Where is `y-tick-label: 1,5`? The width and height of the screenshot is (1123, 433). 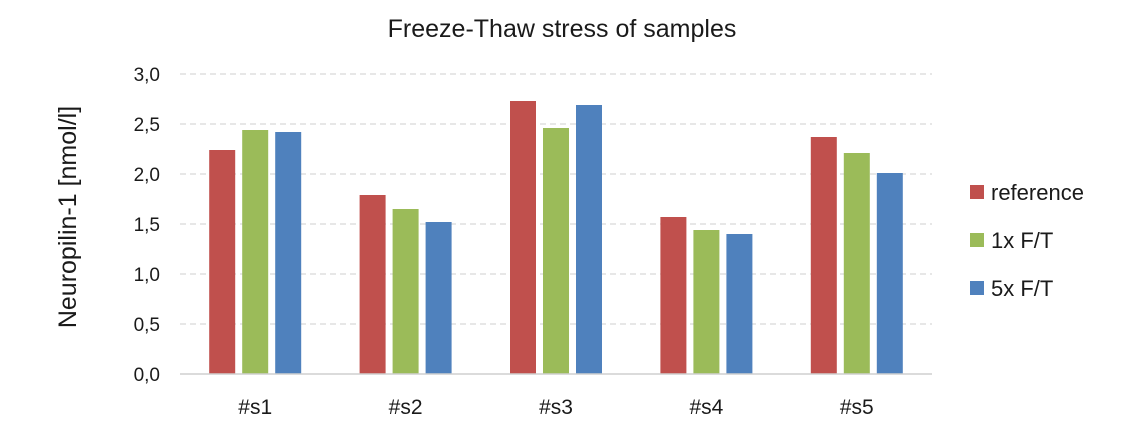
y-tick-label: 1,5 is located at coordinates (147, 225).